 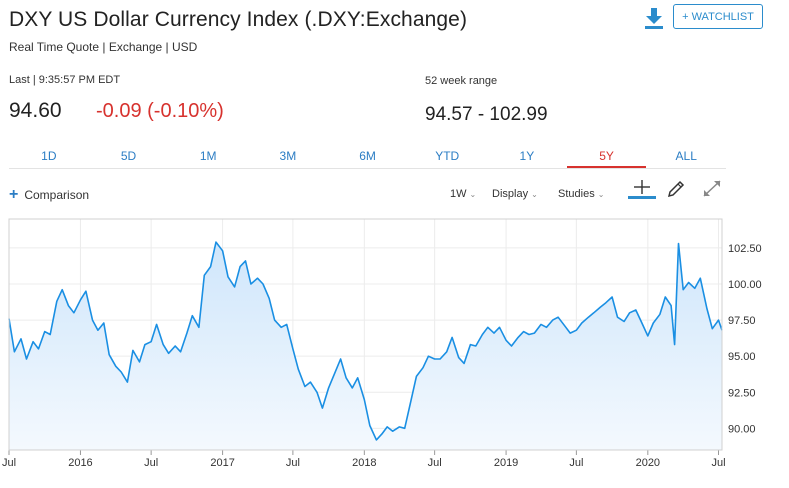 I want to click on add-to-watchlist-button: + WATCHLIST, so click(x=718, y=16).